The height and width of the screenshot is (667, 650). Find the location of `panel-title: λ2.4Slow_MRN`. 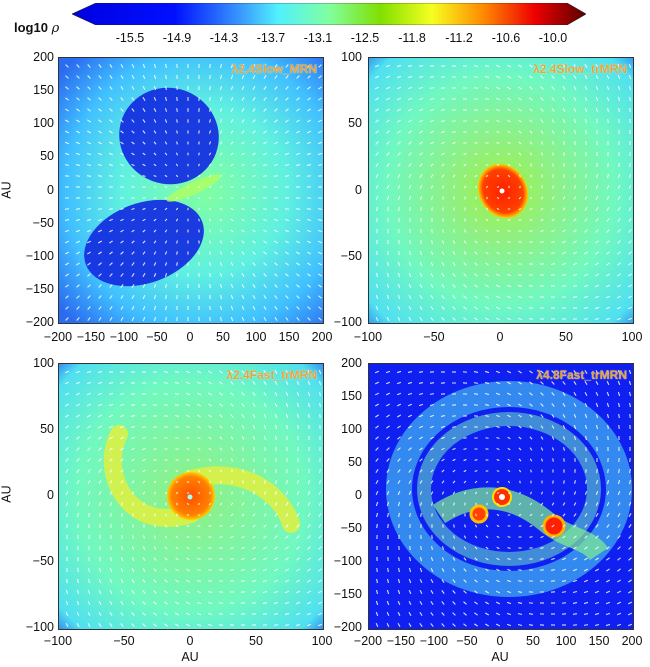

panel-title: λ2.4Slow_MRN is located at coordinates (274, 69).